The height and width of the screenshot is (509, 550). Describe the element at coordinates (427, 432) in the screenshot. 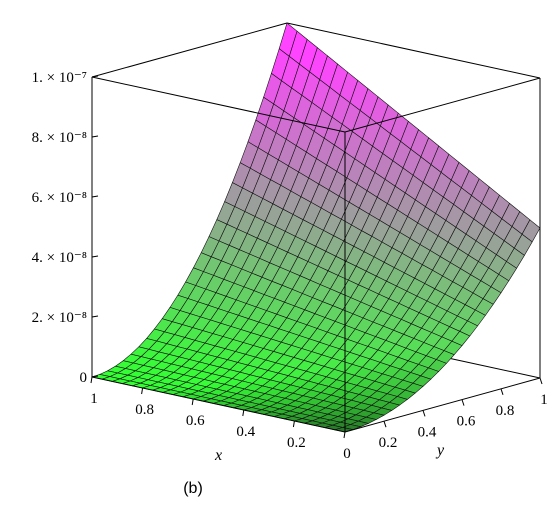

I see `y-tick-label: 0.4` at that location.